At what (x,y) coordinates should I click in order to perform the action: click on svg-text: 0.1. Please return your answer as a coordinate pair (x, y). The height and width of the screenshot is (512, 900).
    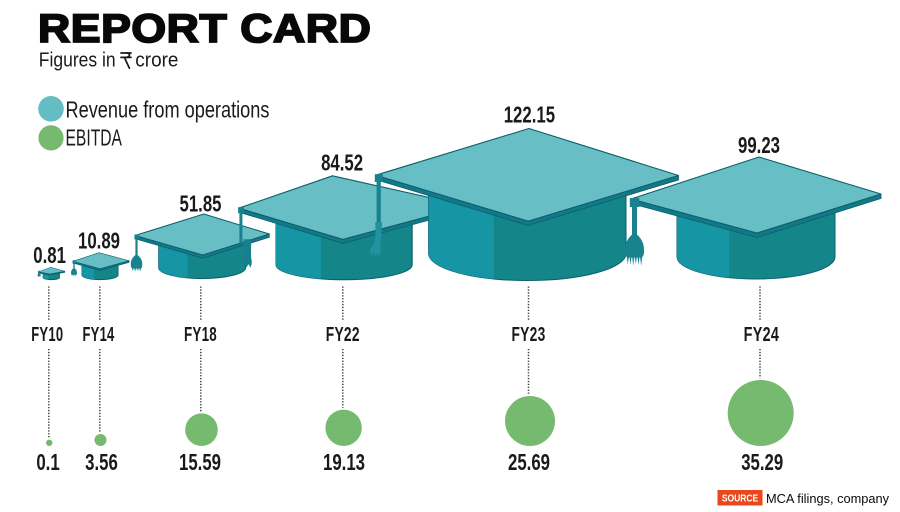
    Looking at the image, I should click on (47, 463).